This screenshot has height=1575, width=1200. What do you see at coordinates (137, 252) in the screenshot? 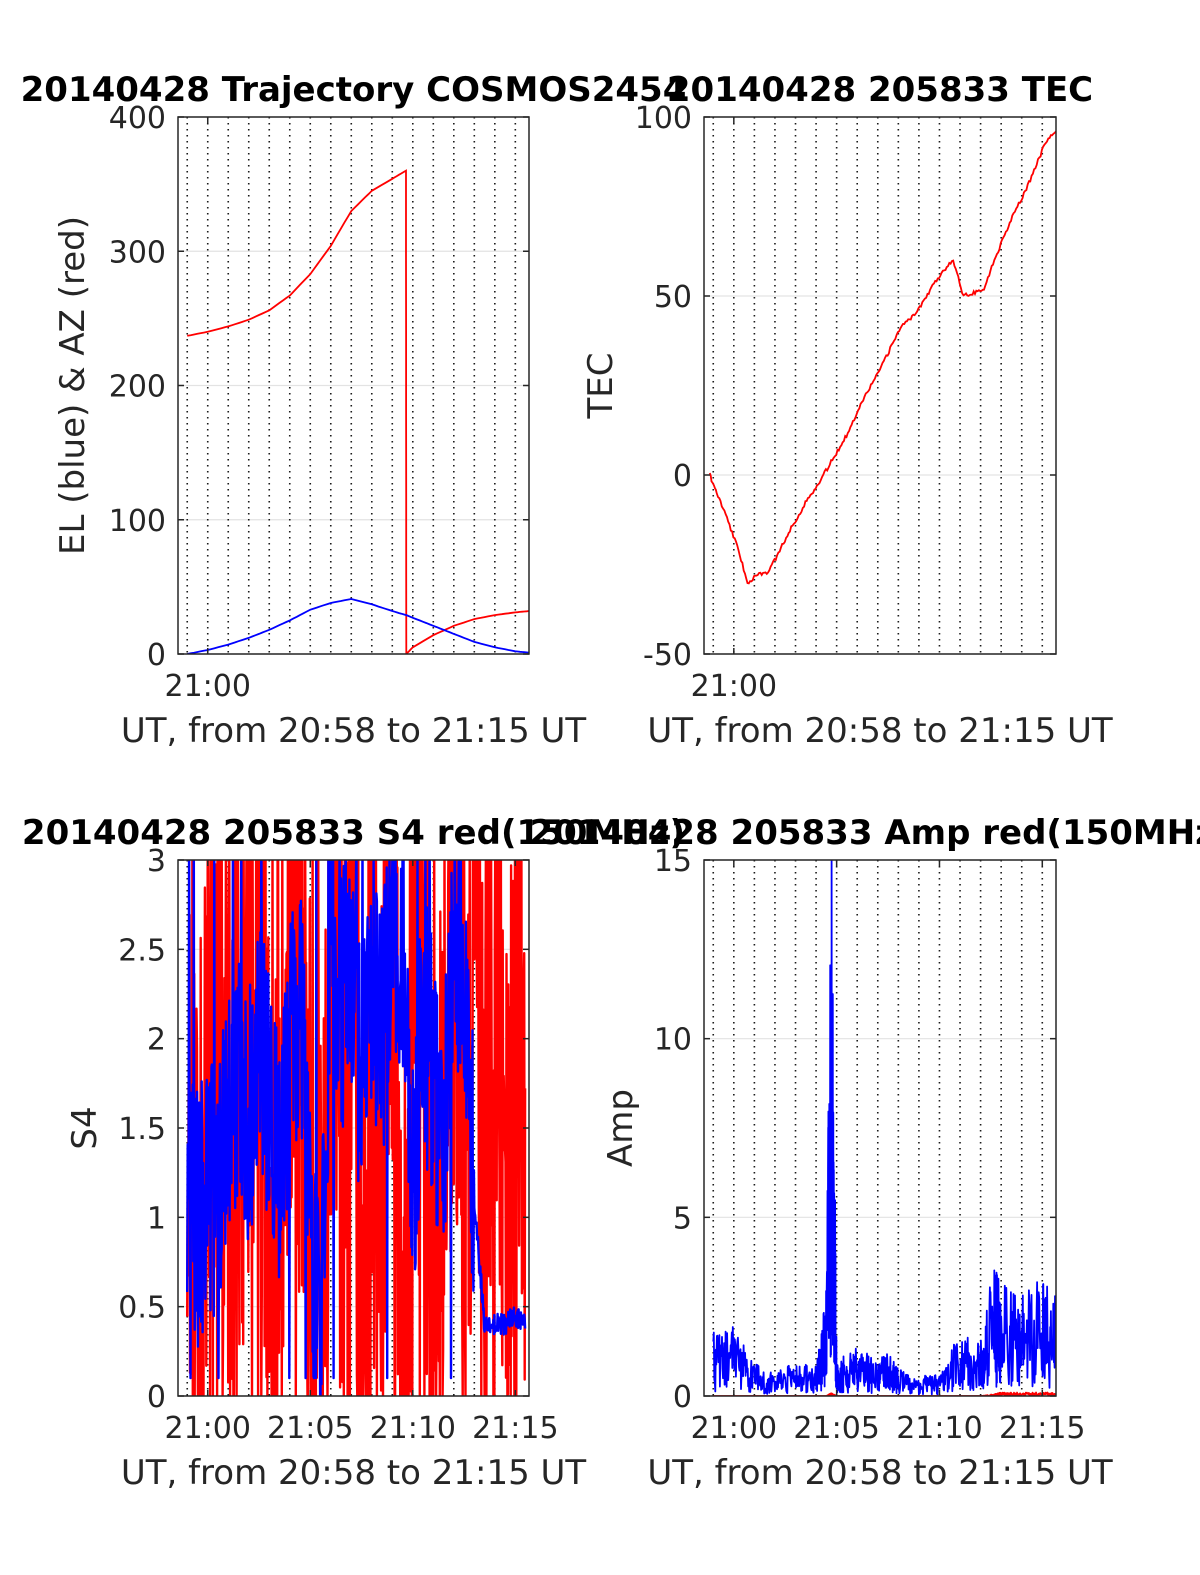
I see `y-tick-label: 300` at bounding box center [137, 252].